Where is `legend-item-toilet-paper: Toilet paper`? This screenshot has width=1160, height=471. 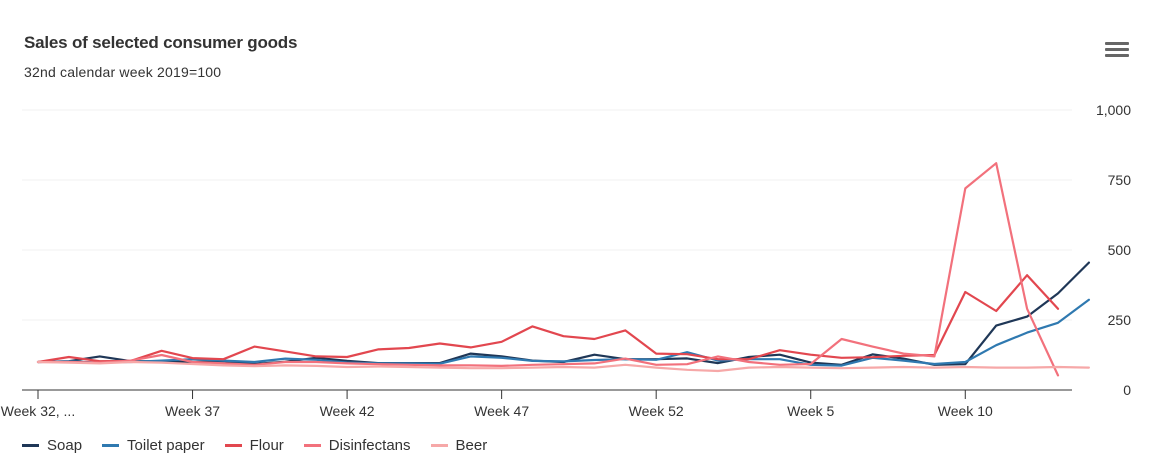 legend-item-toilet-paper: Toilet paper is located at coordinates (153, 445).